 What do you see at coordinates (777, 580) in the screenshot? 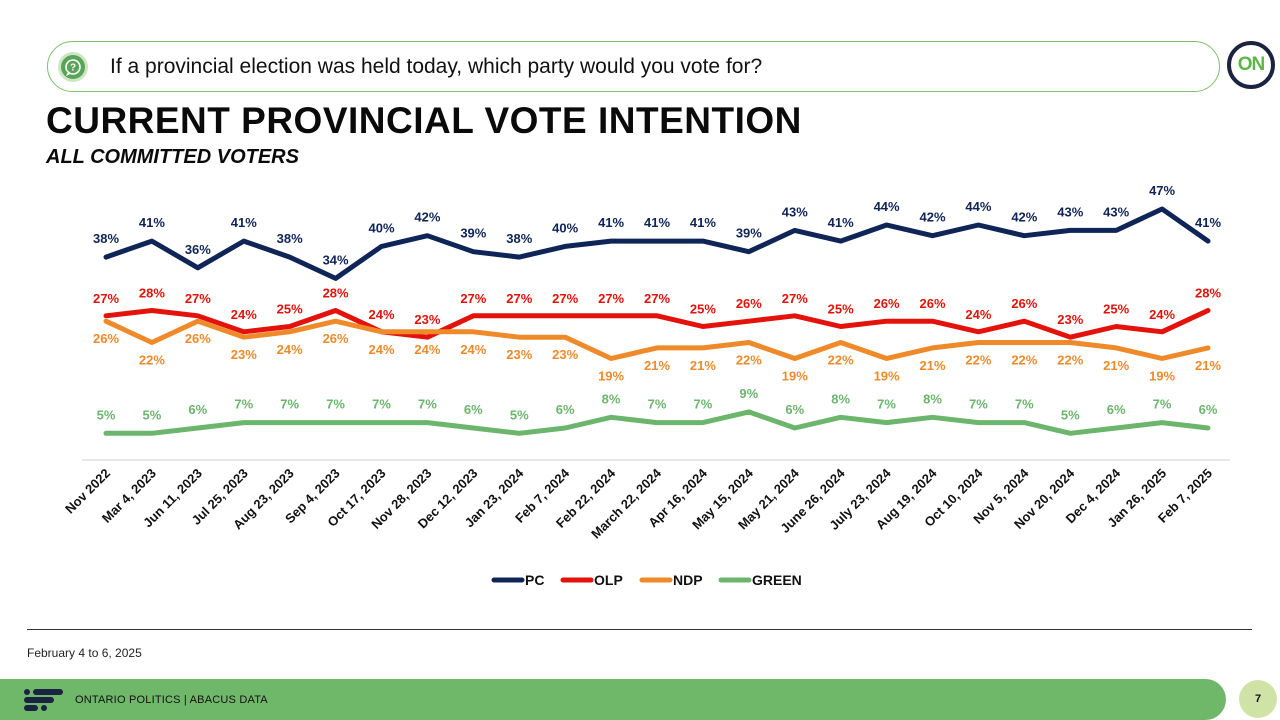
I see `legend-label-green: GREEN` at bounding box center [777, 580].